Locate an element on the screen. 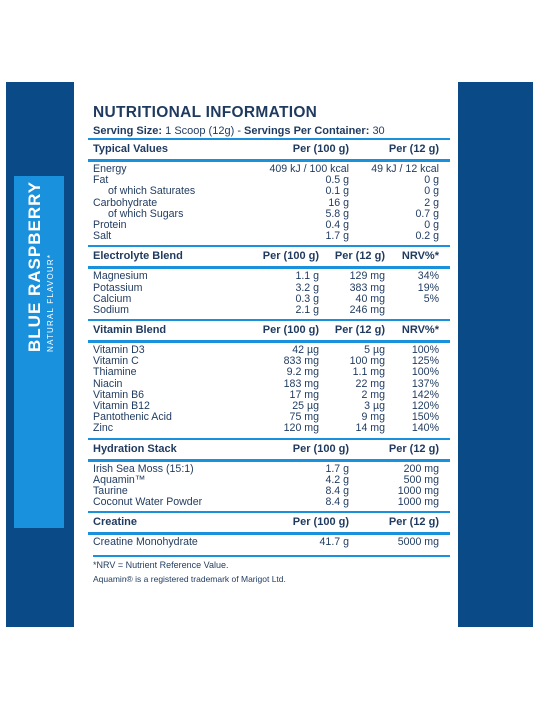 The height and width of the screenshot is (710, 533). nutrient-name: Magnesium is located at coordinates (120, 276).